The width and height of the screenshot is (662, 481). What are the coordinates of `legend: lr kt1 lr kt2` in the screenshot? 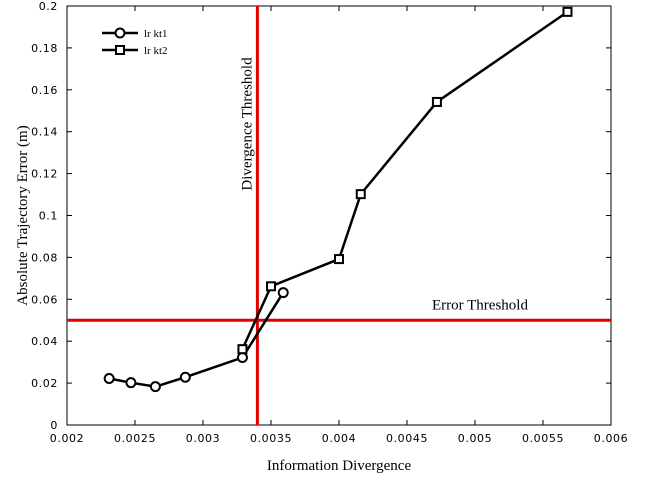 It's located at (135, 42).